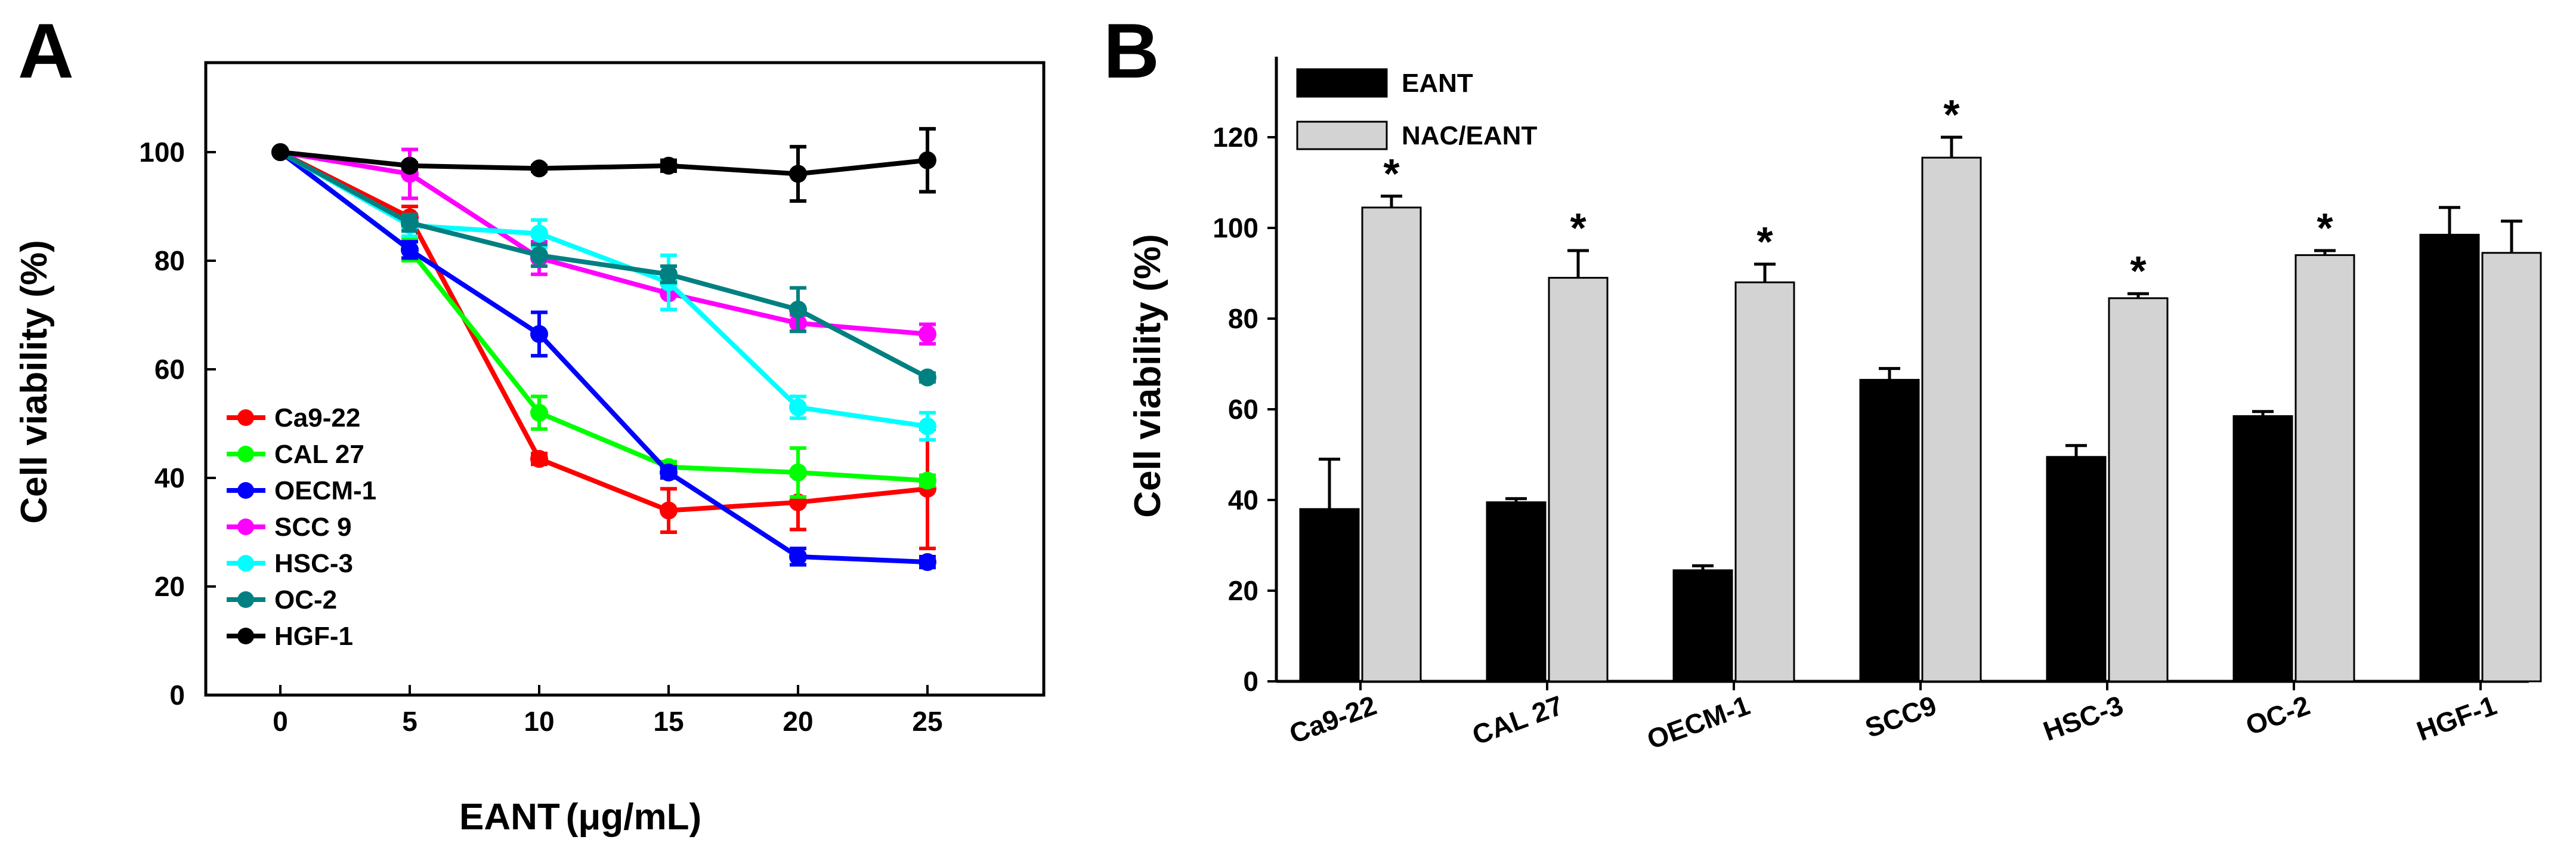 This screenshot has height=852, width=2576. What do you see at coordinates (1235, 227) in the screenshot?
I see `panel-b-y-tick-label: 100` at bounding box center [1235, 227].